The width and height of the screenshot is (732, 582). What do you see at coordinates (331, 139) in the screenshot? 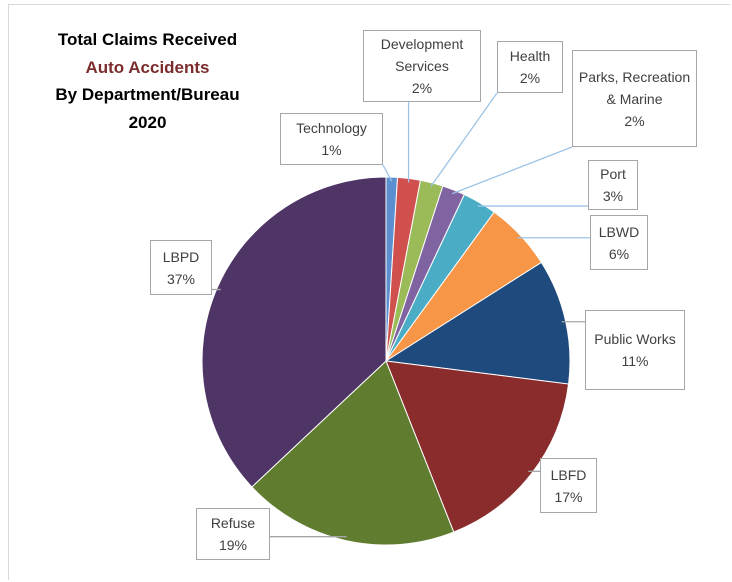
I see `data-label: Technology 1%` at bounding box center [331, 139].